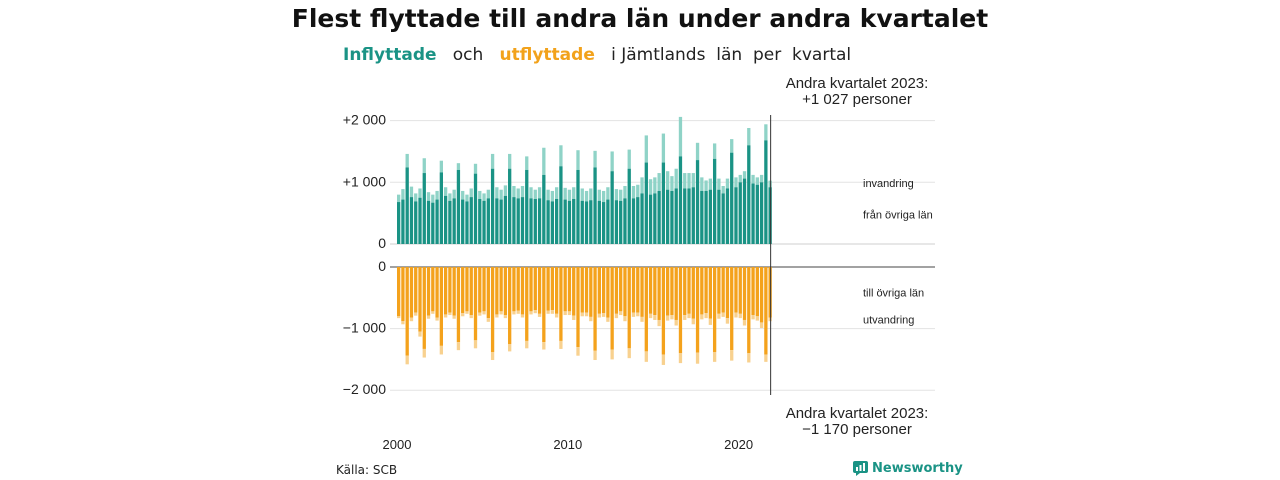 The image size is (1280, 480). Describe the element at coordinates (908, 468) in the screenshot. I see `brand: Newsworthy` at that location.